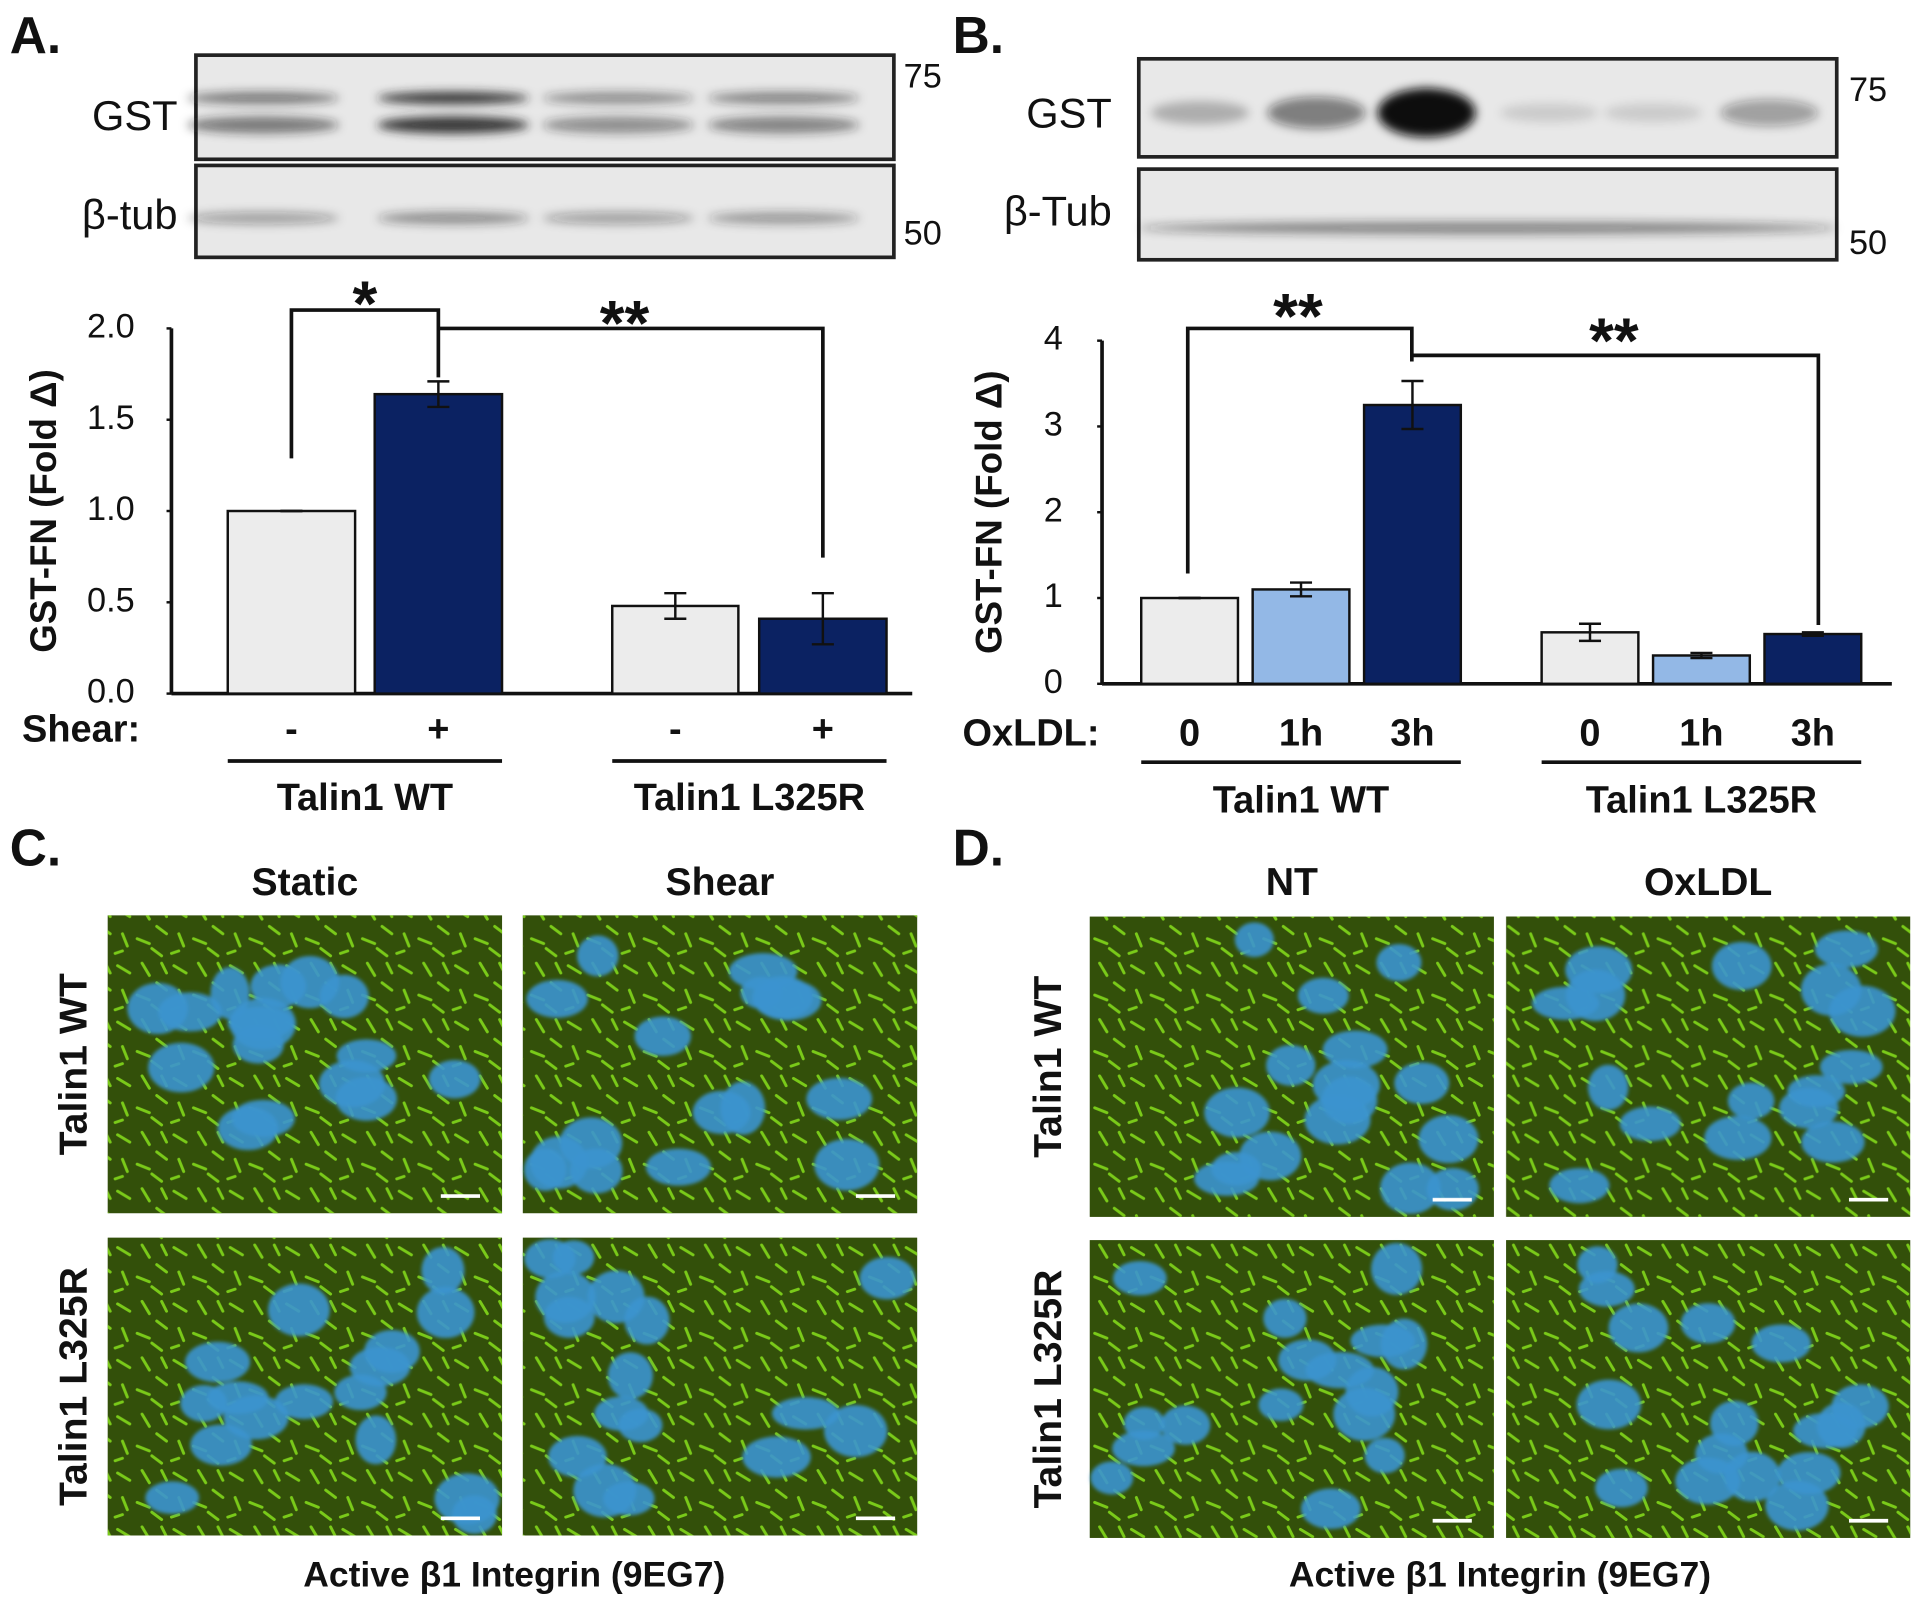  What do you see at coordinates (111, 692) in the screenshot?
I see `y-tick-label: 0.0` at bounding box center [111, 692].